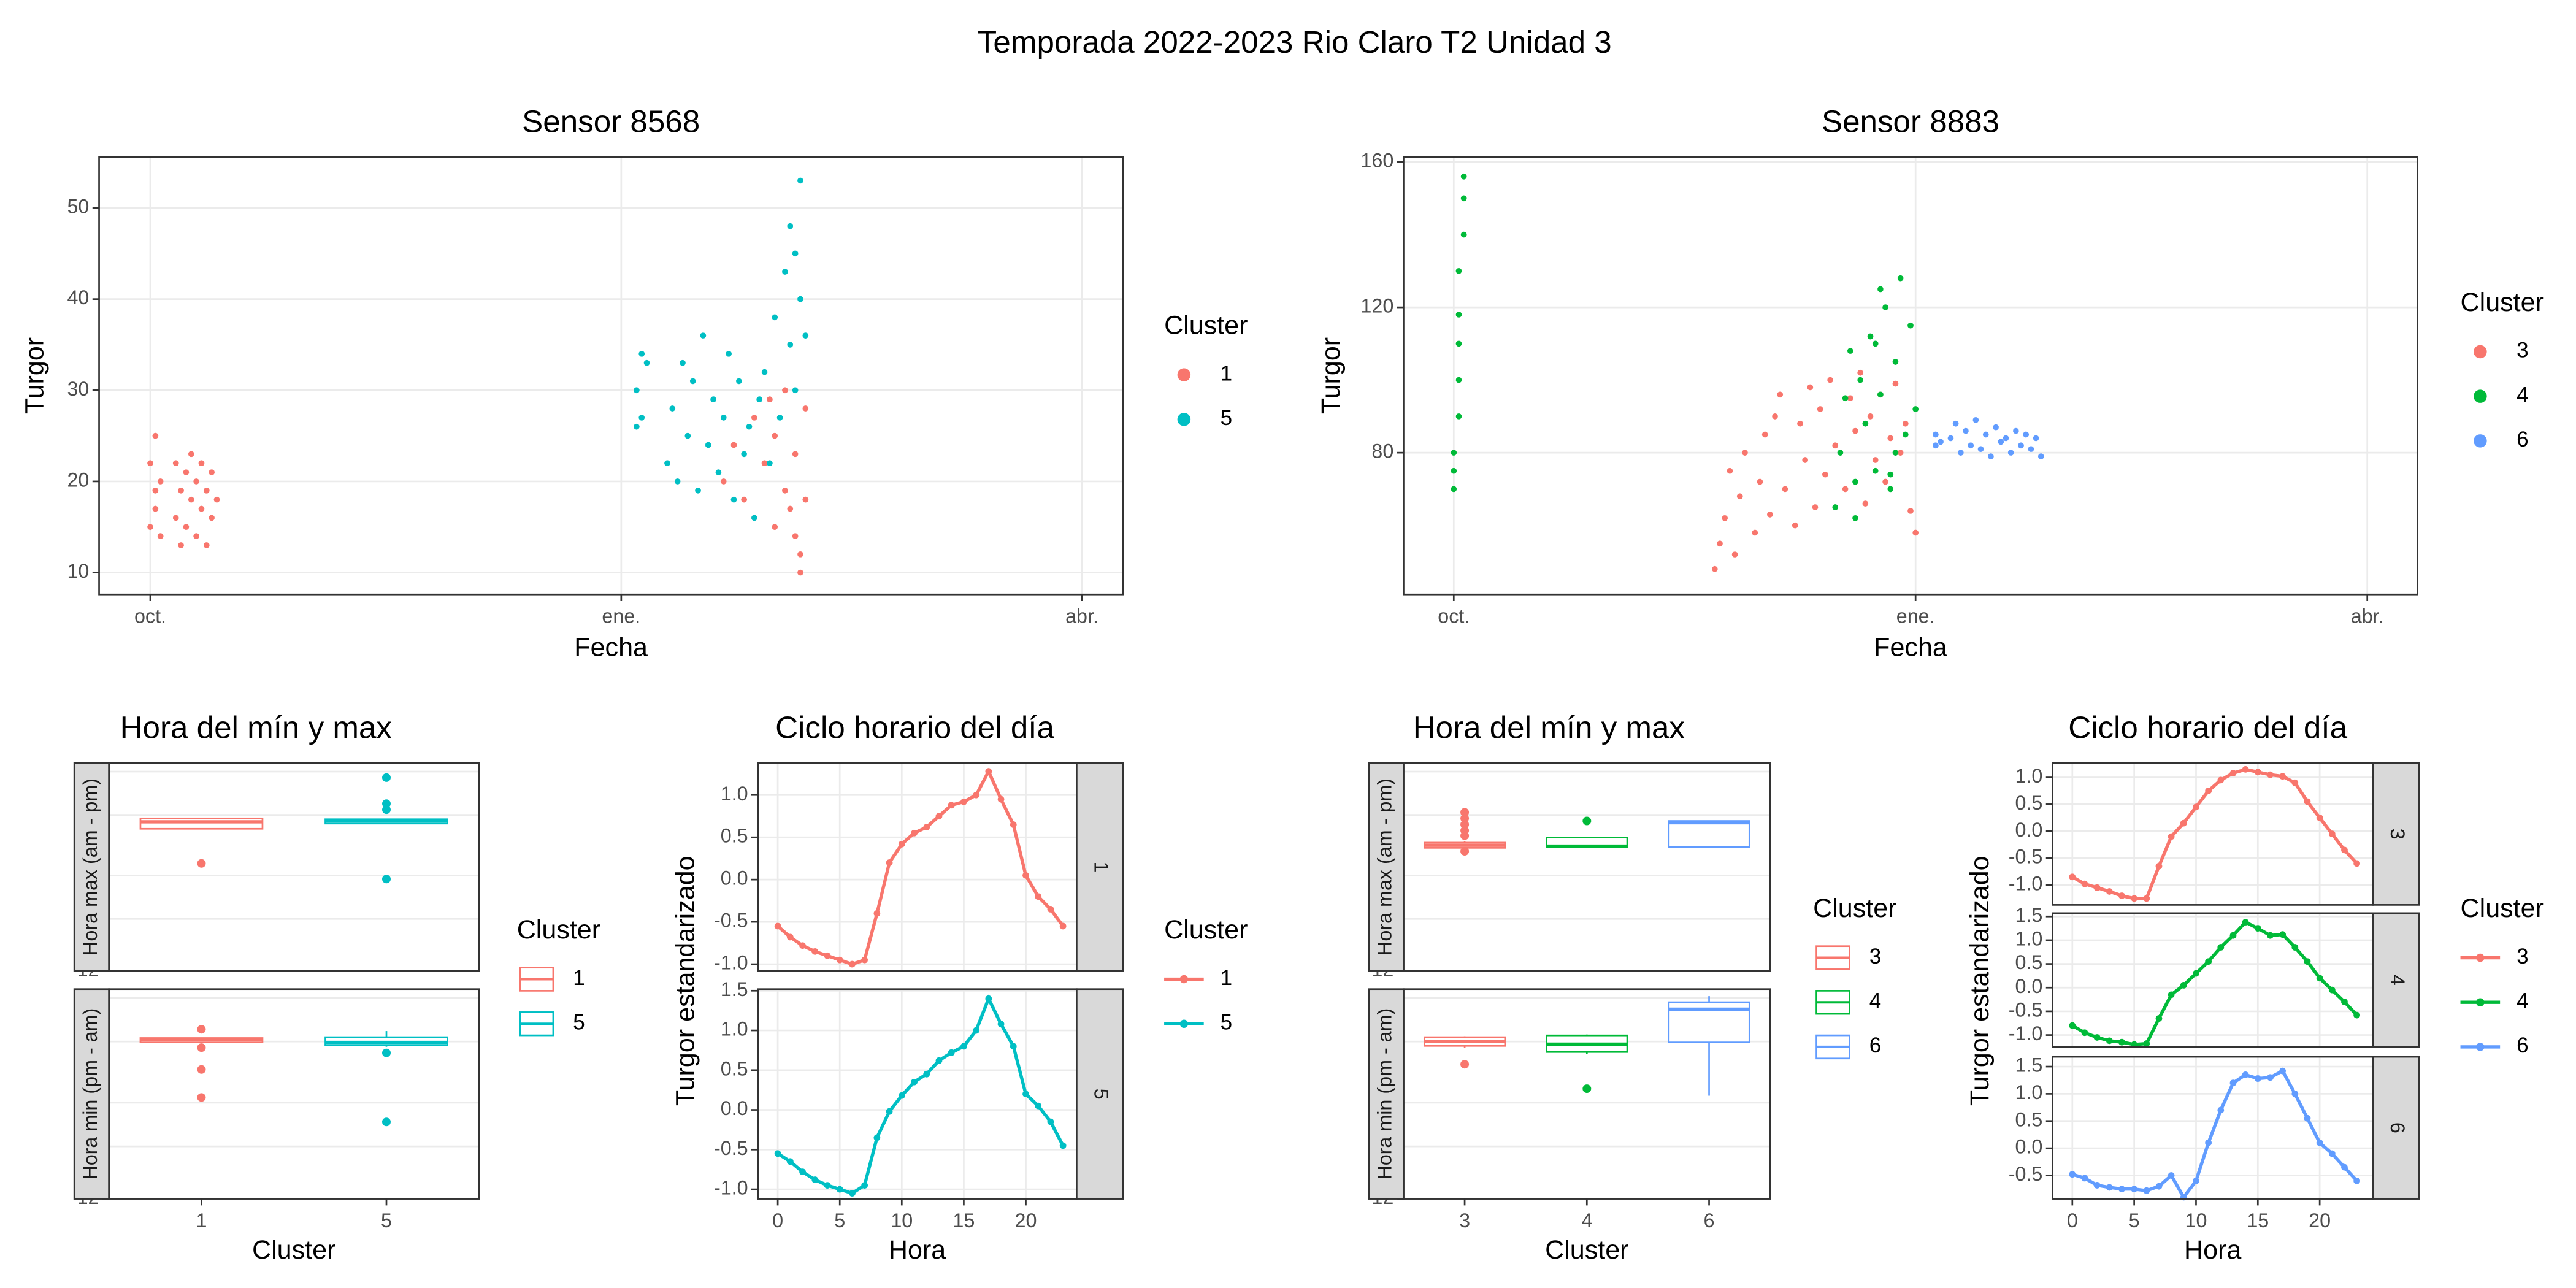 The width and height of the screenshot is (2576, 1288). I want to click on facet-label: Hora min (pm - am), so click(1385, 1094).